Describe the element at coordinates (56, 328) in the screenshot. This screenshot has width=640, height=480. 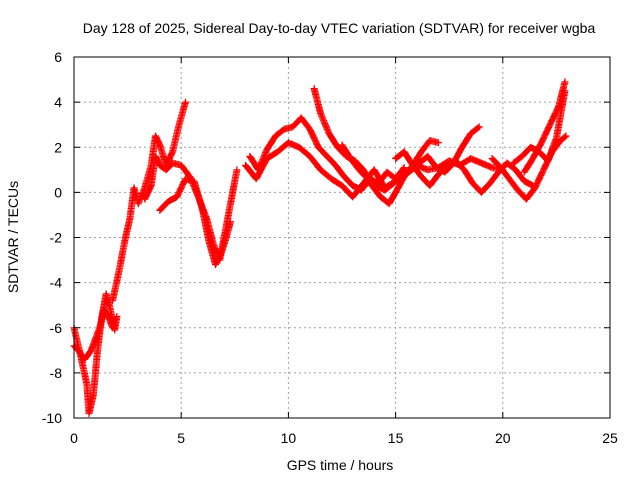
I see `y-tick-label: -6` at that location.